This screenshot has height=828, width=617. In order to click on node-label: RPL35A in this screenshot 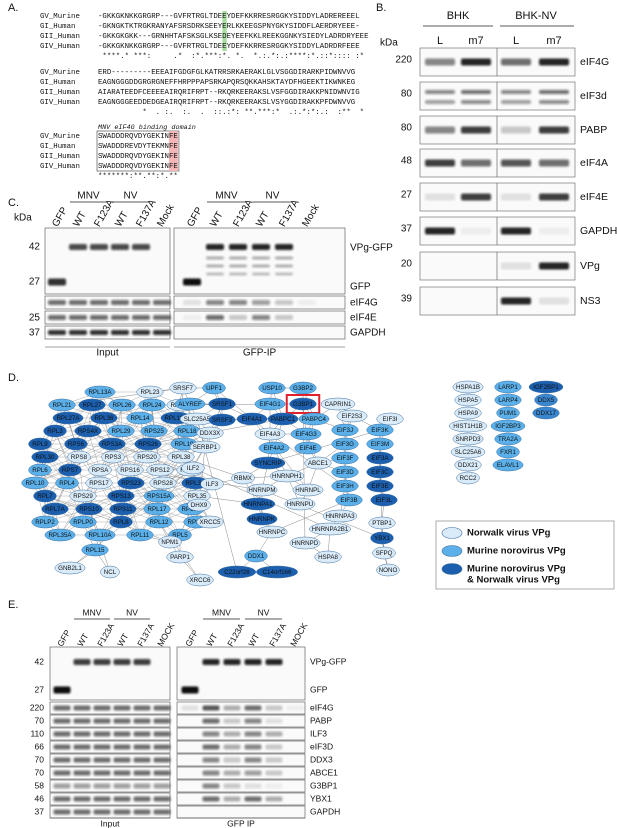, I will do `click(60, 535)`.